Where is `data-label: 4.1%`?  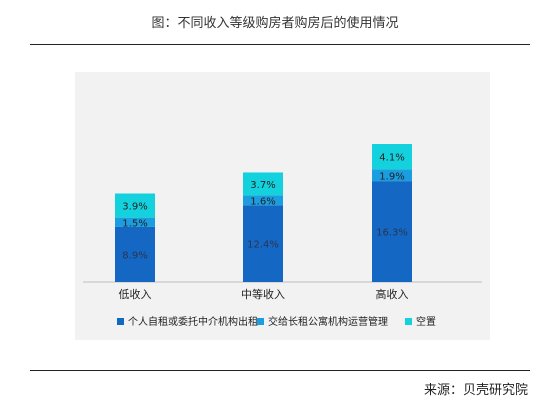 data-label: 4.1% is located at coordinates (391, 158).